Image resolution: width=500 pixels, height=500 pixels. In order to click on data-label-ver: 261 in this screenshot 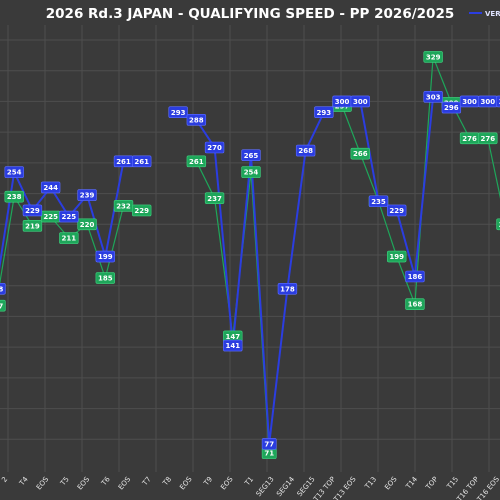, I will do `click(142, 161)`.